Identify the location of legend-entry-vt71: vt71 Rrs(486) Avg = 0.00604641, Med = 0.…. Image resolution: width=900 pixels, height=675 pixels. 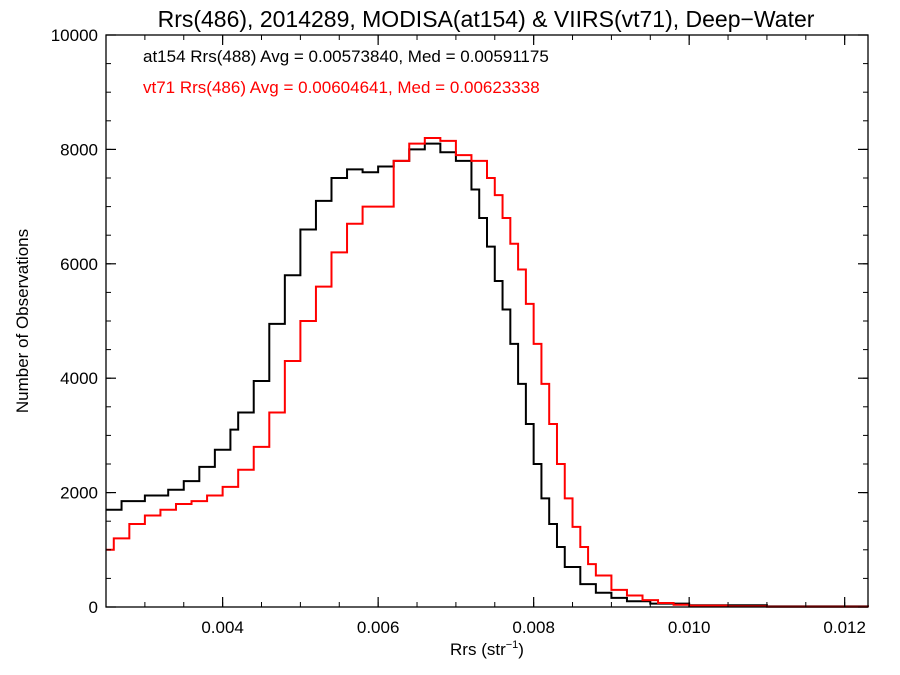
(341, 87).